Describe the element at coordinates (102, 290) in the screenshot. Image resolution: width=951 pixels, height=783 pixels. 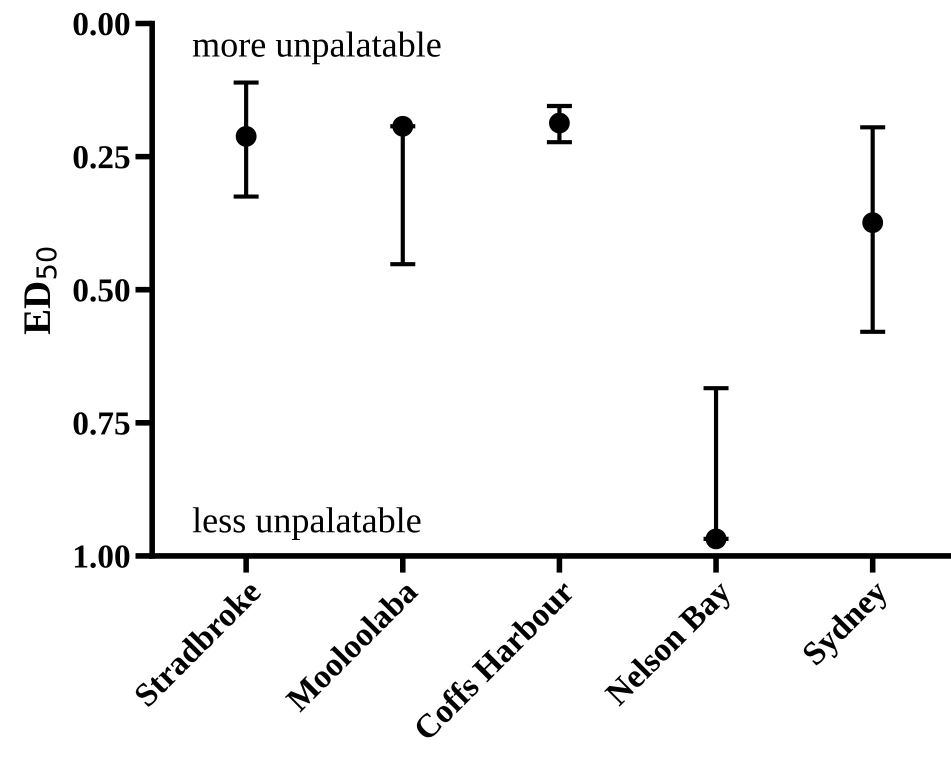
I see `y-tick-label: 0.50` at that location.